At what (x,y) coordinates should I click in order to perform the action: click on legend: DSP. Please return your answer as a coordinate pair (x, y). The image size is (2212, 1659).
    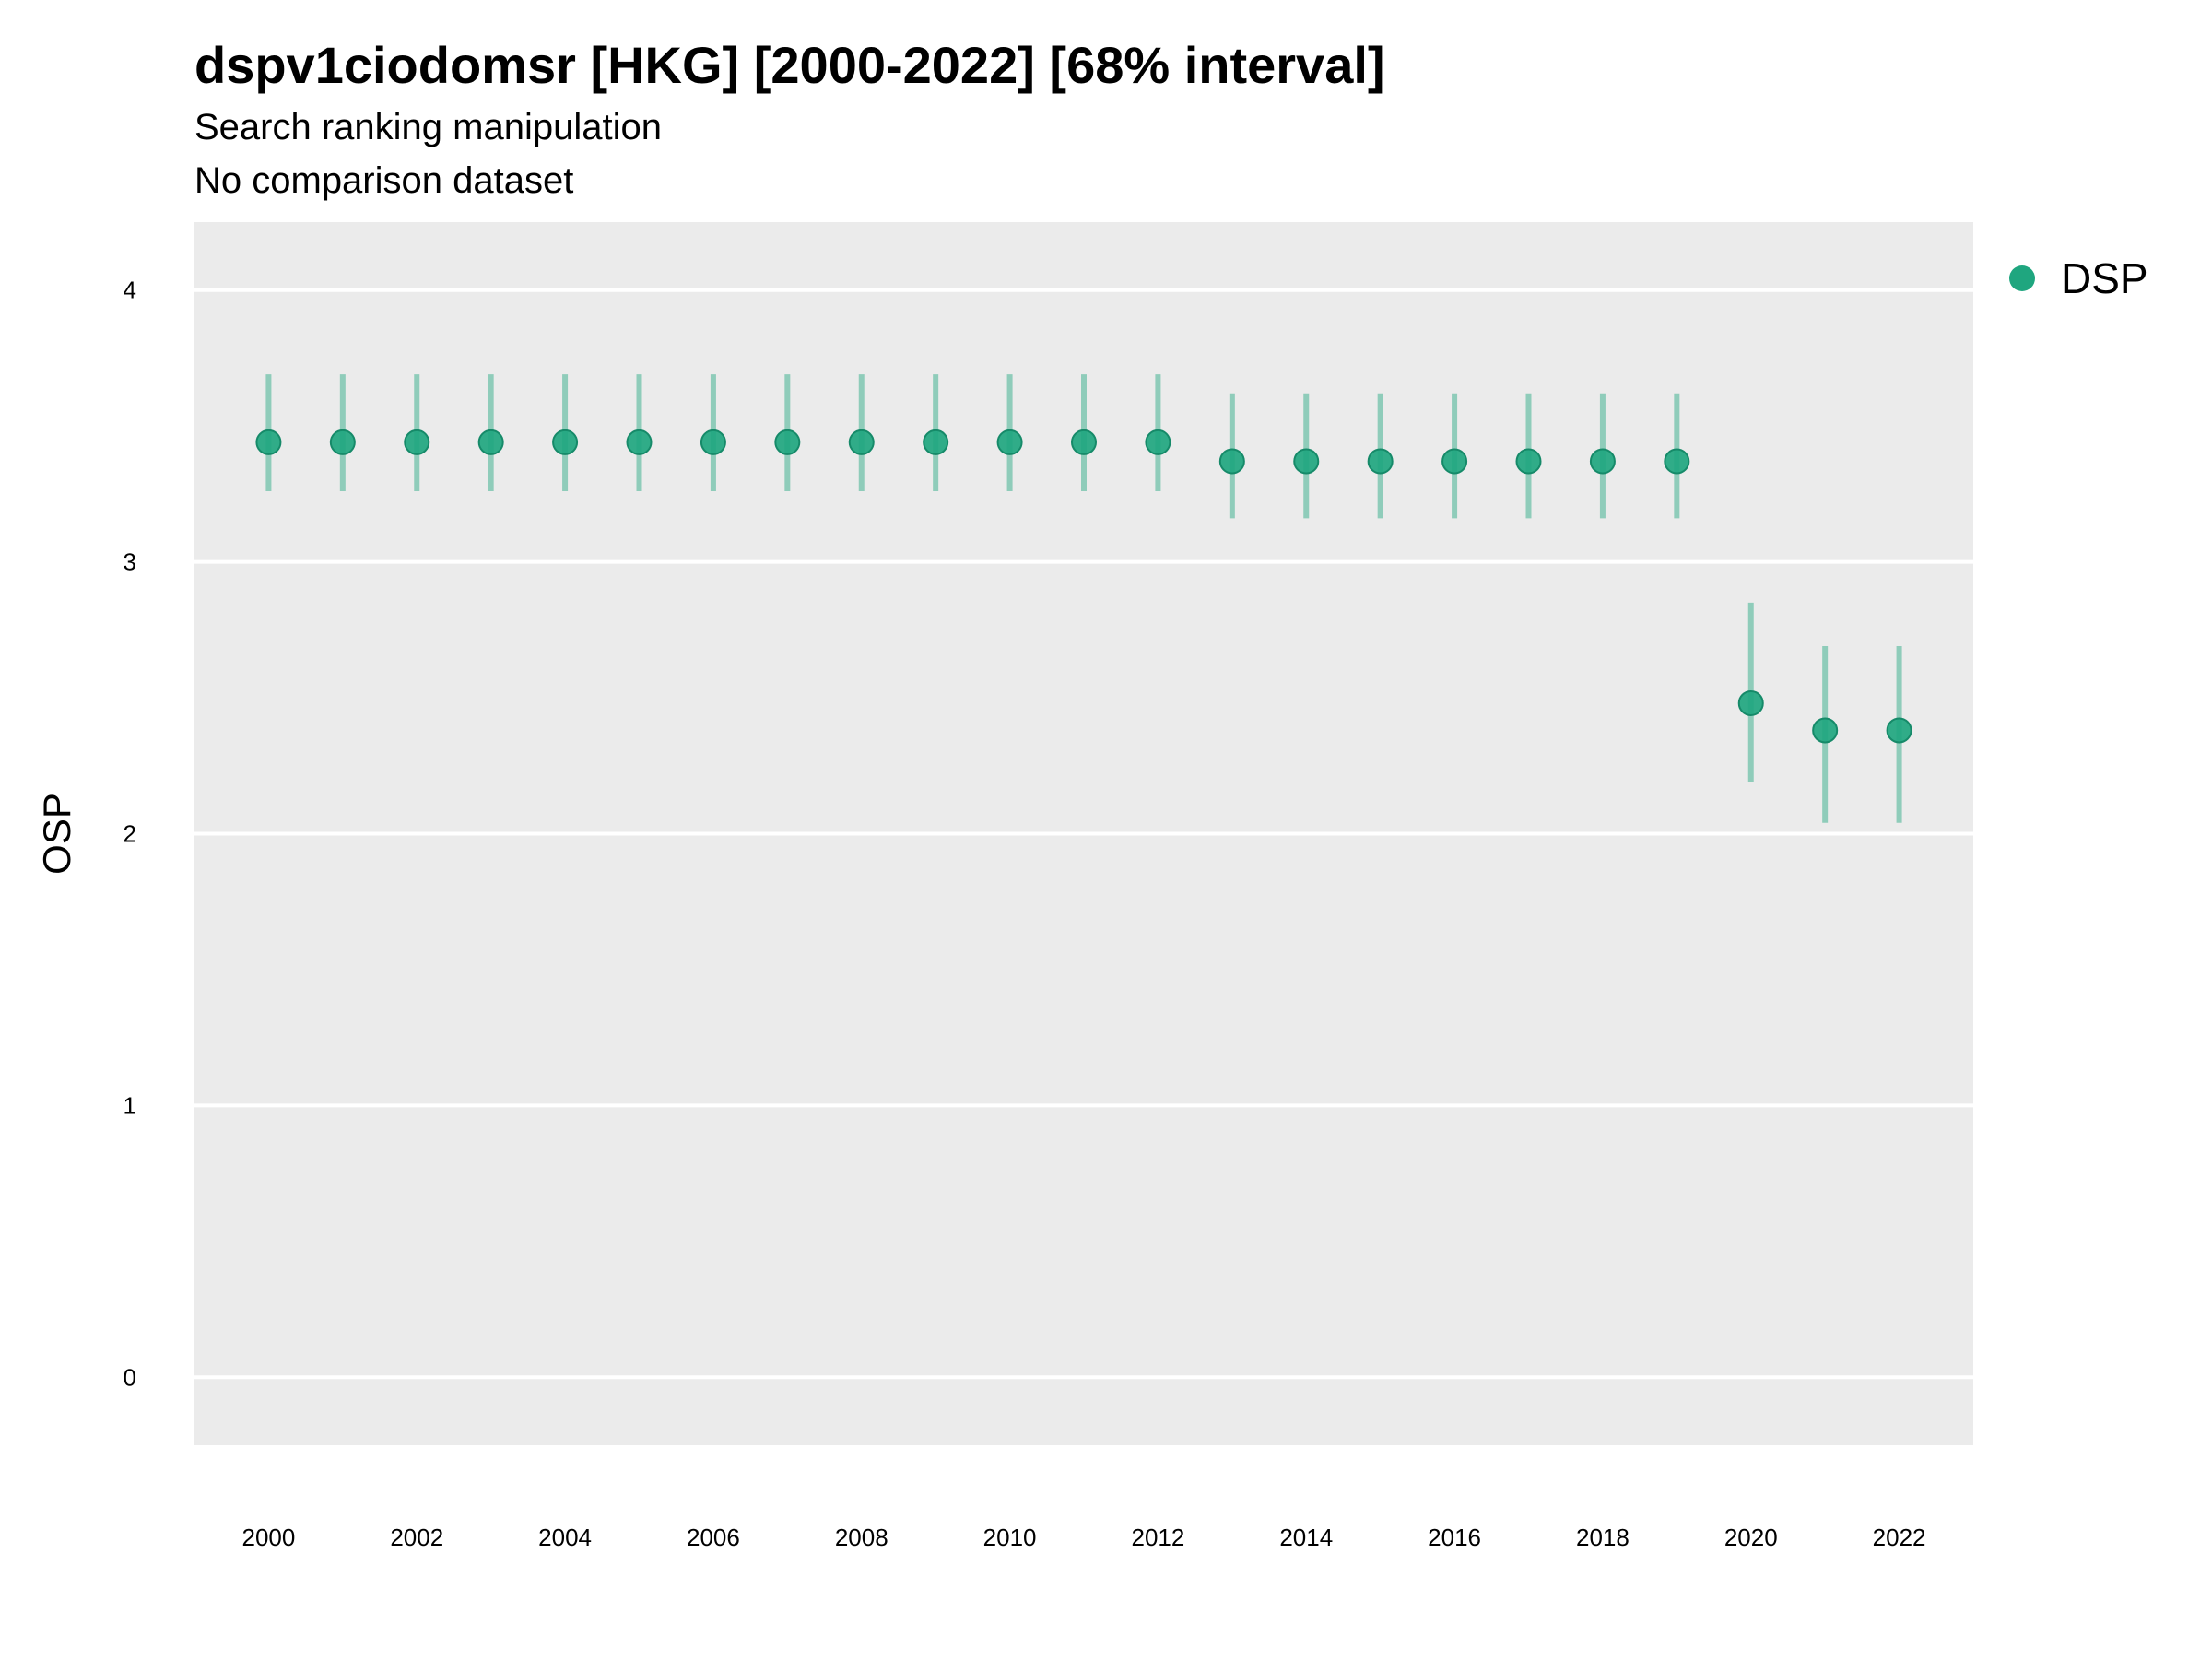
    Looking at the image, I should click on (2078, 278).